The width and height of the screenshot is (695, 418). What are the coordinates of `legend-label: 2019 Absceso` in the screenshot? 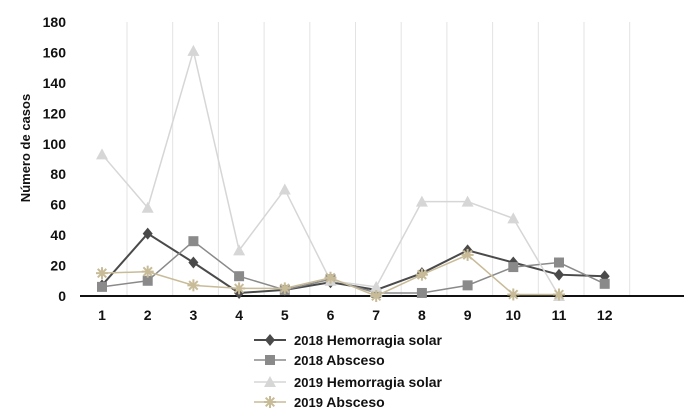 It's located at (339, 402).